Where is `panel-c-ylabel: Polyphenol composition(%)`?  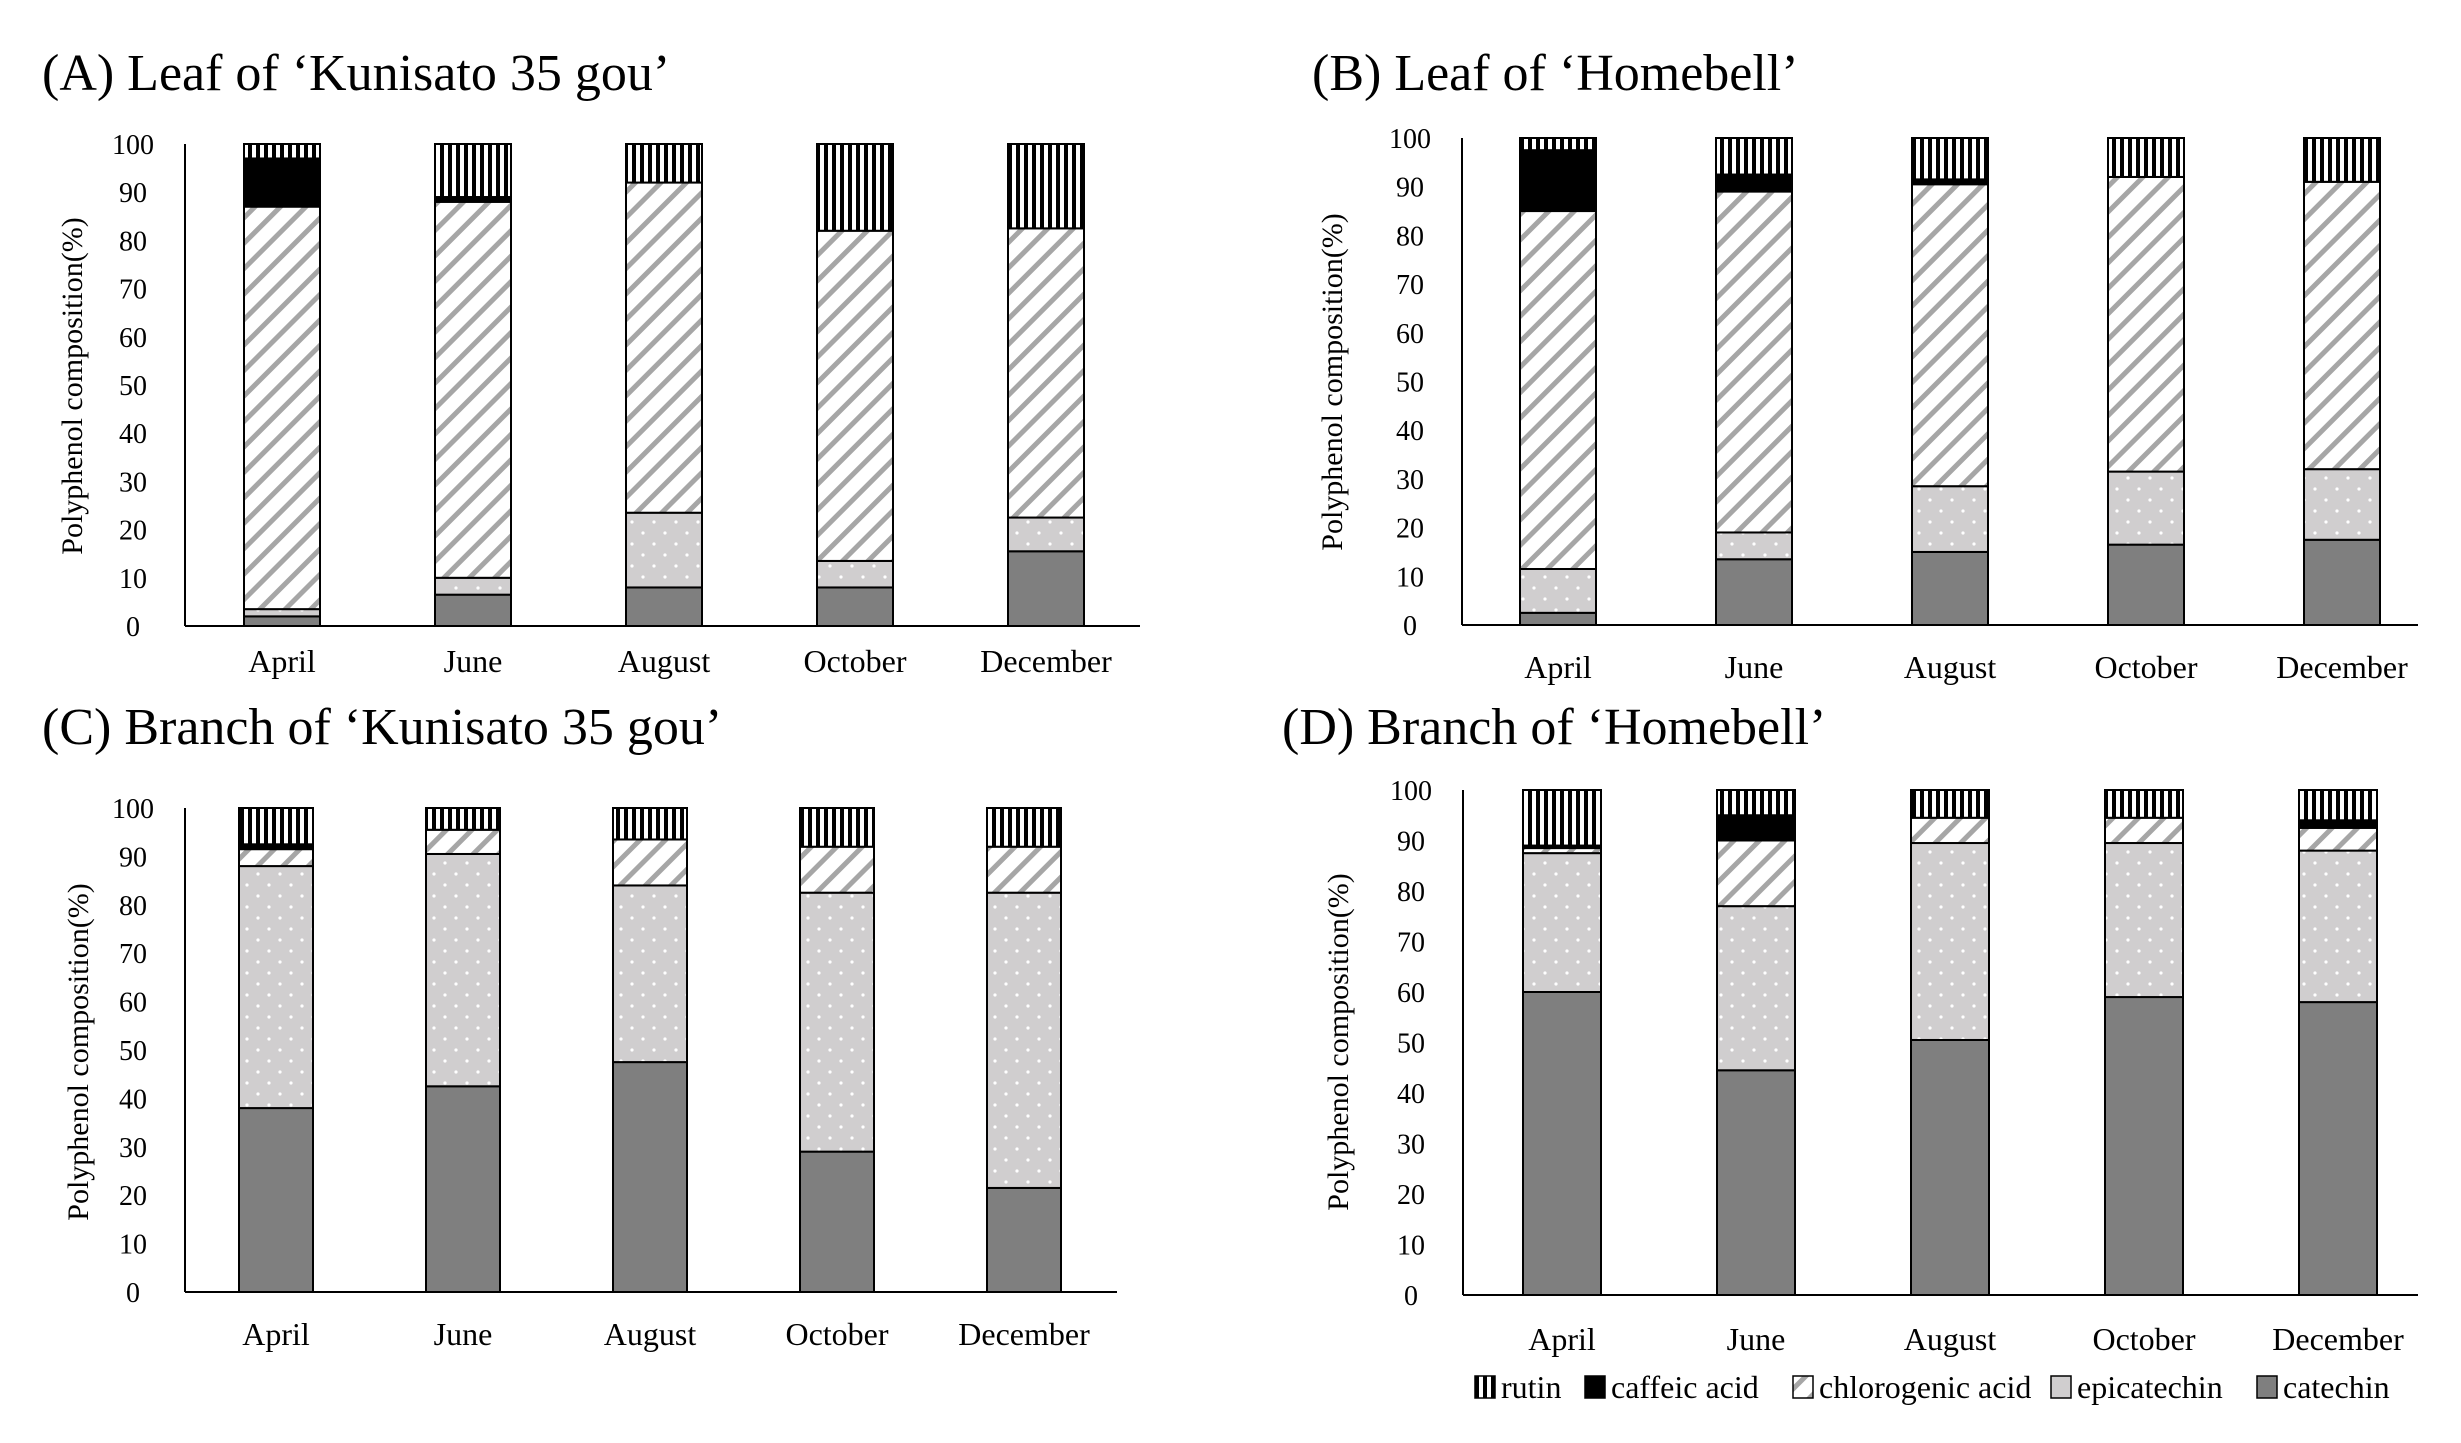
panel-c-ylabel: Polyphenol composition(%) is located at coordinates (78, 1051).